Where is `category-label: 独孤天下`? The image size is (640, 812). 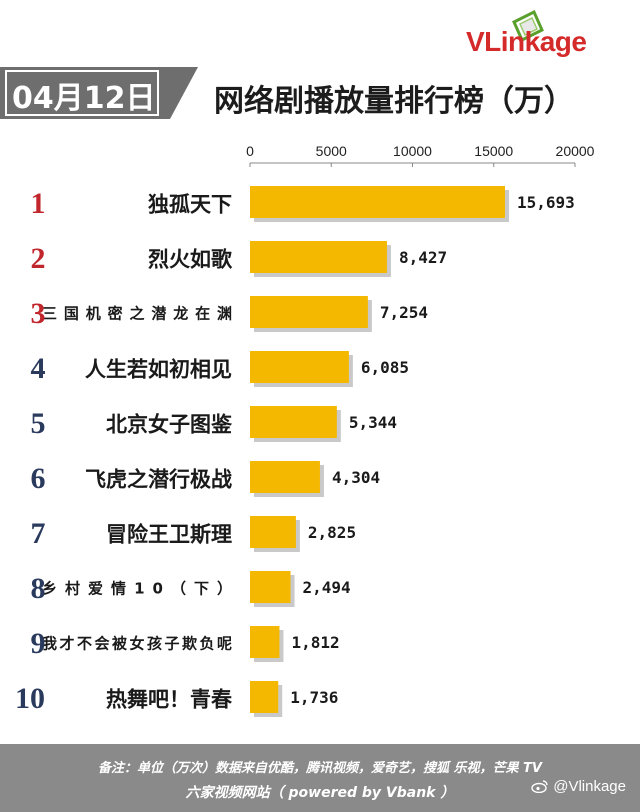 category-label: 独孤天下 is located at coordinates (190, 205).